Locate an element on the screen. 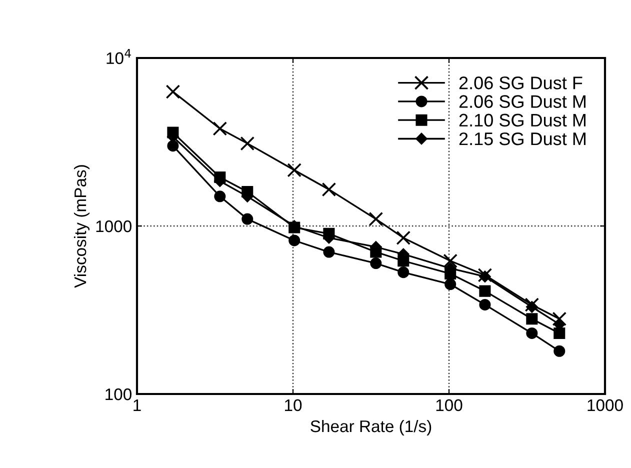  x-axis-title: Shear Rate (1/s) is located at coordinates (371, 428).